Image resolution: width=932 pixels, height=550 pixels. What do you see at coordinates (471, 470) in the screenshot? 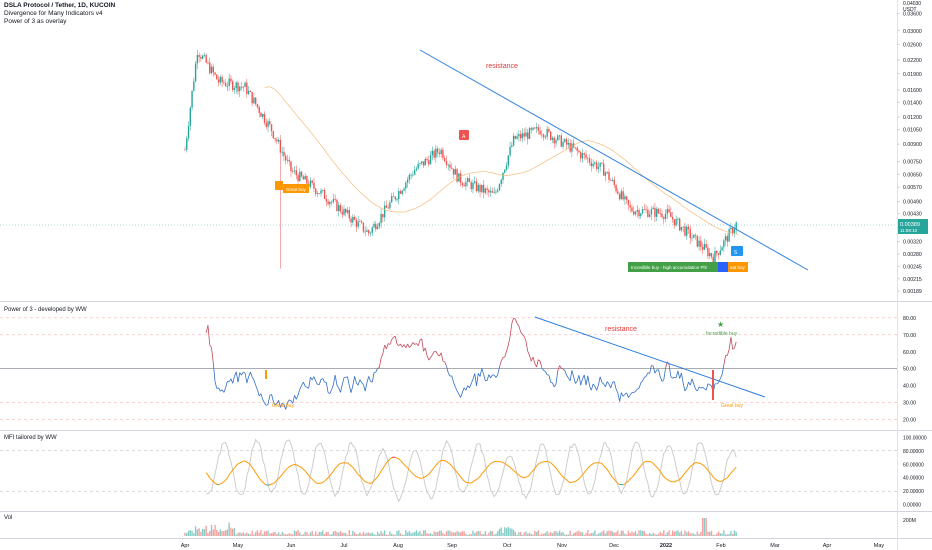
I see `mfi-gray-line` at bounding box center [471, 470].